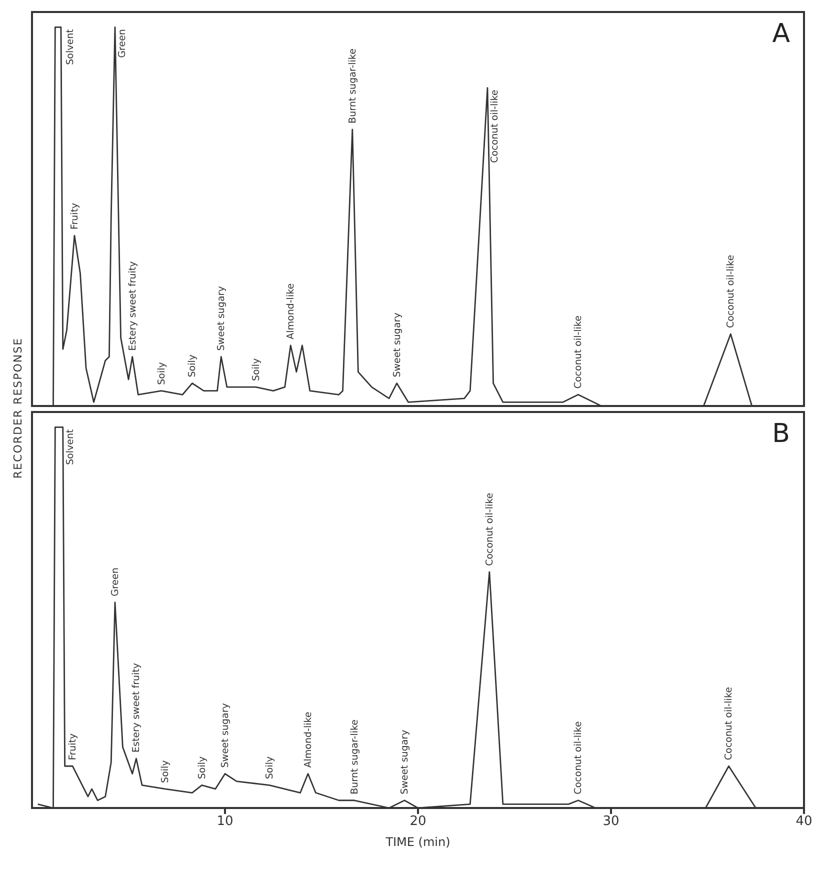 The image size is (820, 885). I want to click on x-tick-label: 20, so click(418, 822).